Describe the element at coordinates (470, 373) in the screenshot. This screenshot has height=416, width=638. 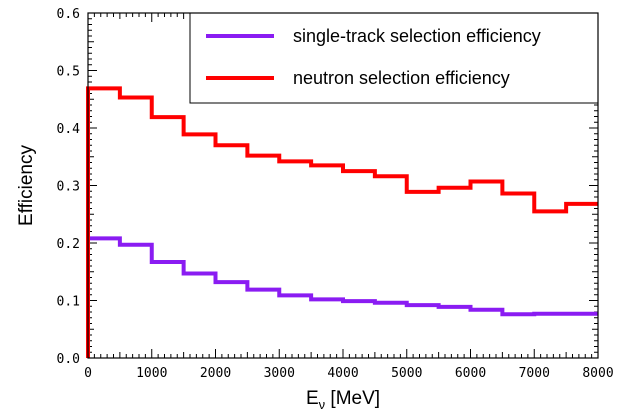
I see `x-tick-label: 6000` at that location.